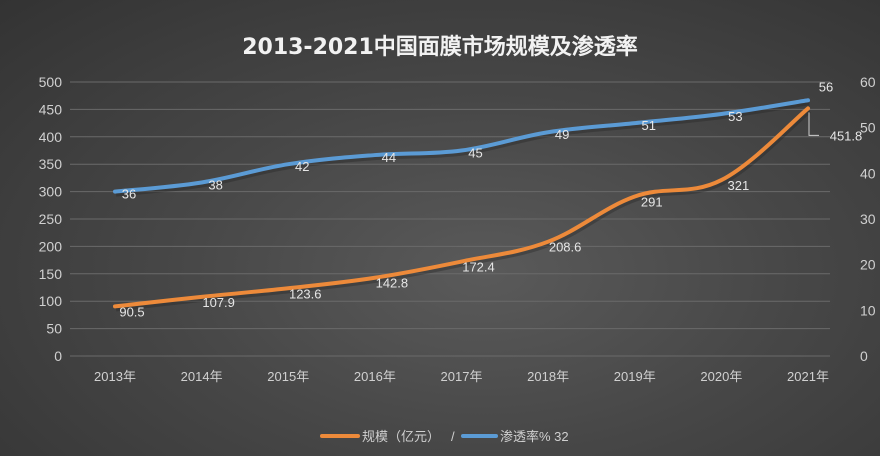 The height and width of the screenshot is (456, 880). What do you see at coordinates (534, 436) in the screenshot?
I see `legend-label-penetration: 渗透率% 32` at bounding box center [534, 436].